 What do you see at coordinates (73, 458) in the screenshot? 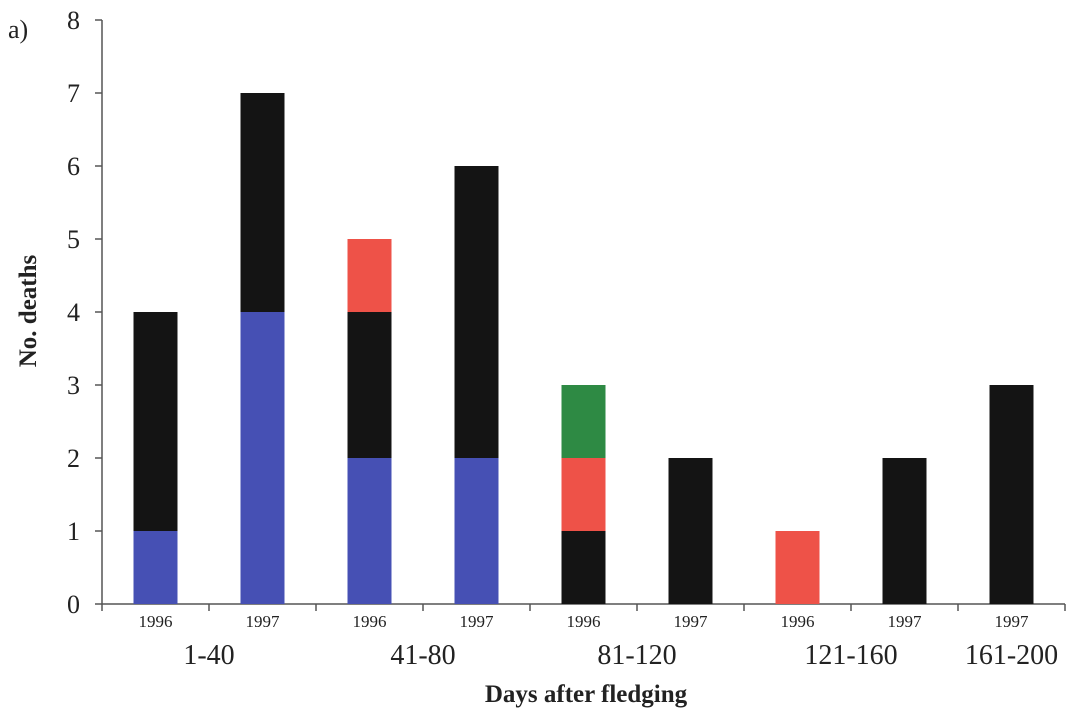
I see `y-tick-label: 2` at bounding box center [73, 458].